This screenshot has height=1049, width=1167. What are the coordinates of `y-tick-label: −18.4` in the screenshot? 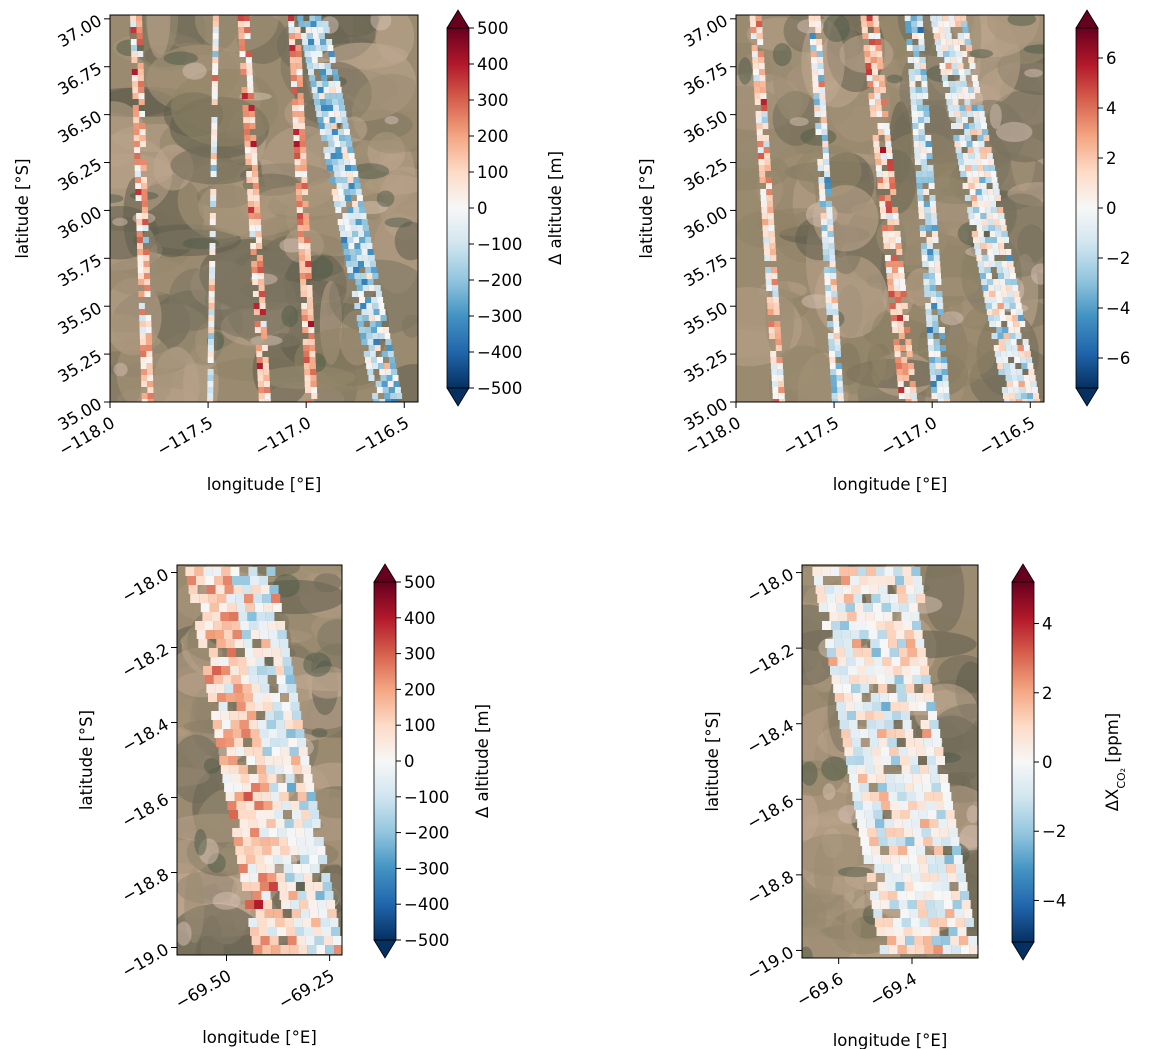 It's located at (770, 737).